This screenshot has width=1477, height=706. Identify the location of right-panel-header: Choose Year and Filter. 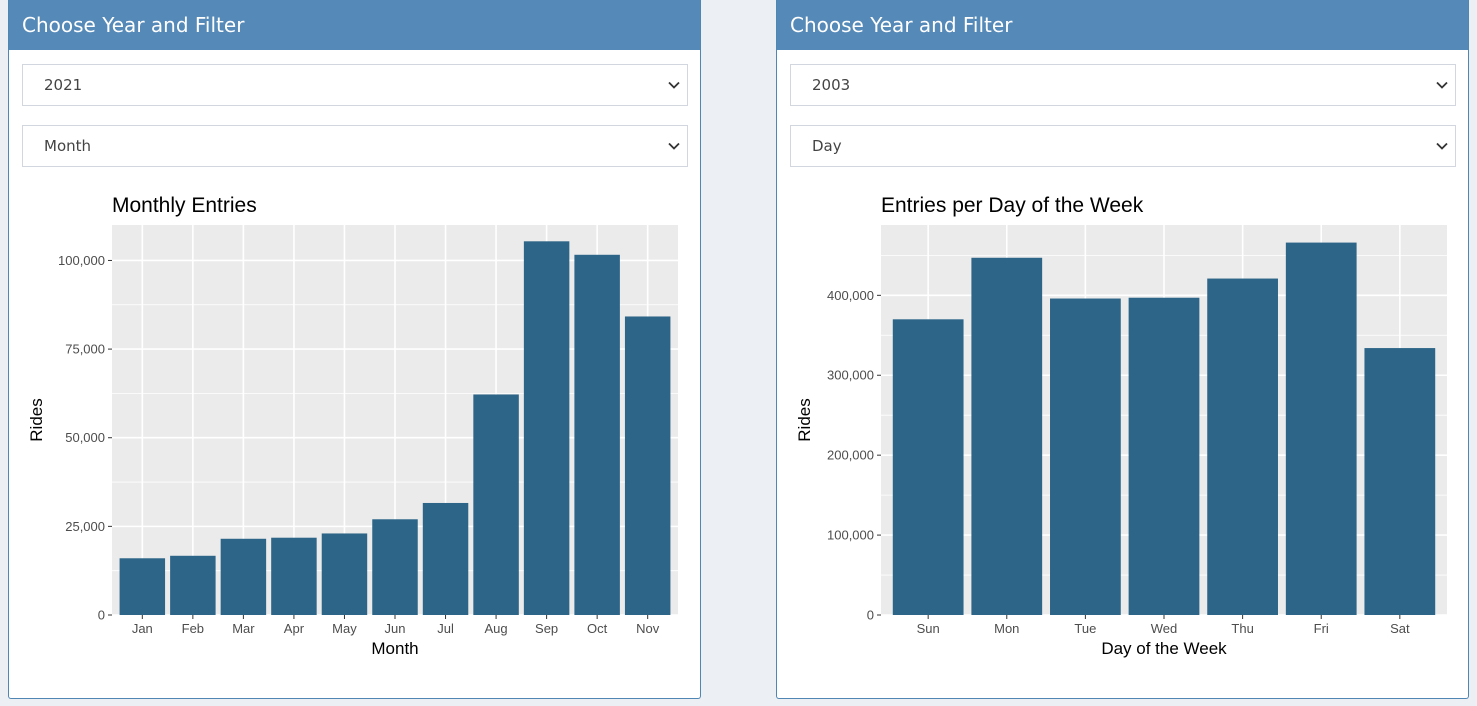
(1122, 25).